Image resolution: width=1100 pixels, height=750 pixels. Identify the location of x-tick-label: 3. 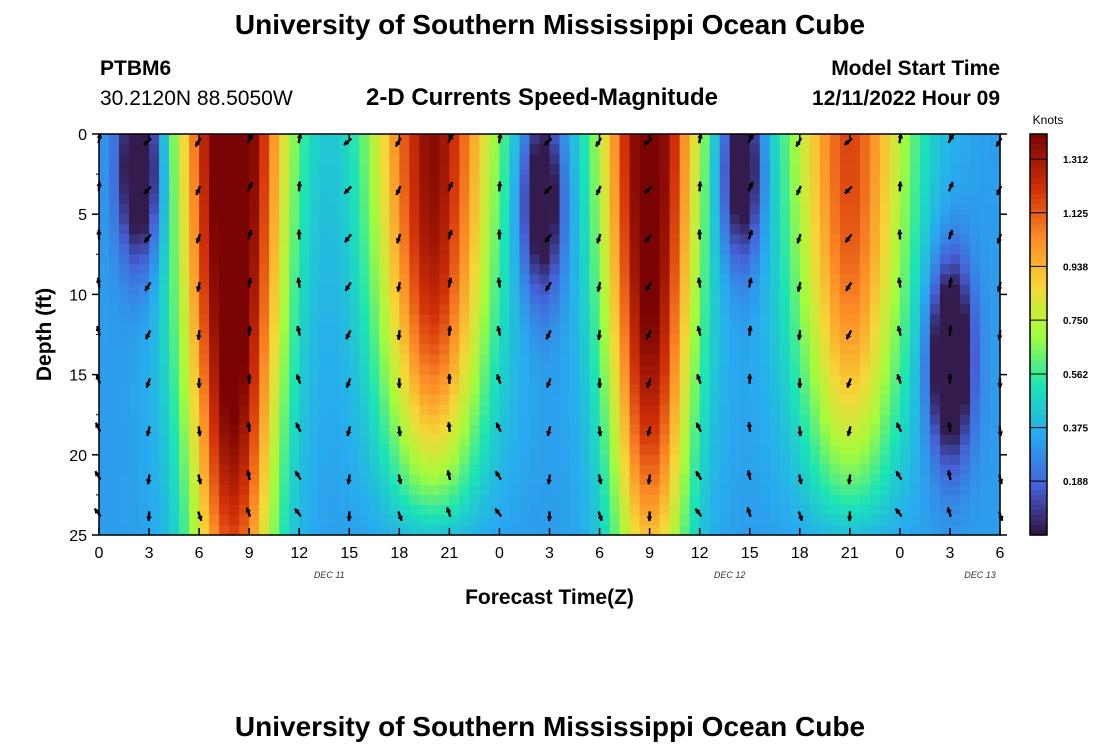
(549, 553).